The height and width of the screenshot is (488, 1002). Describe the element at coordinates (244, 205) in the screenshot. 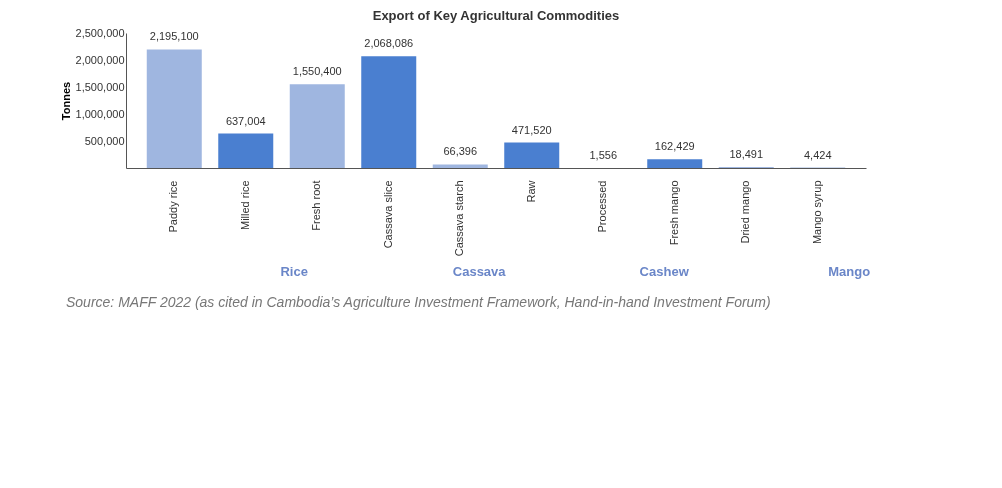

I see `x-tick-label: Milled rice` at that location.